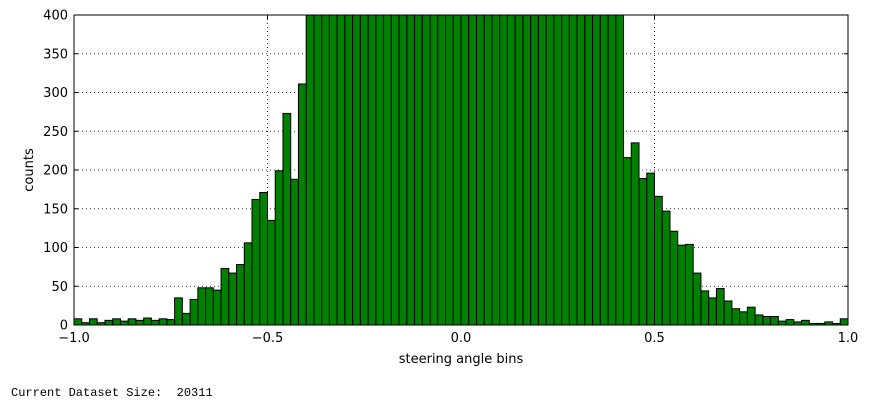  Describe the element at coordinates (55, 132) in the screenshot. I see `y-tick-label: 250` at that location.